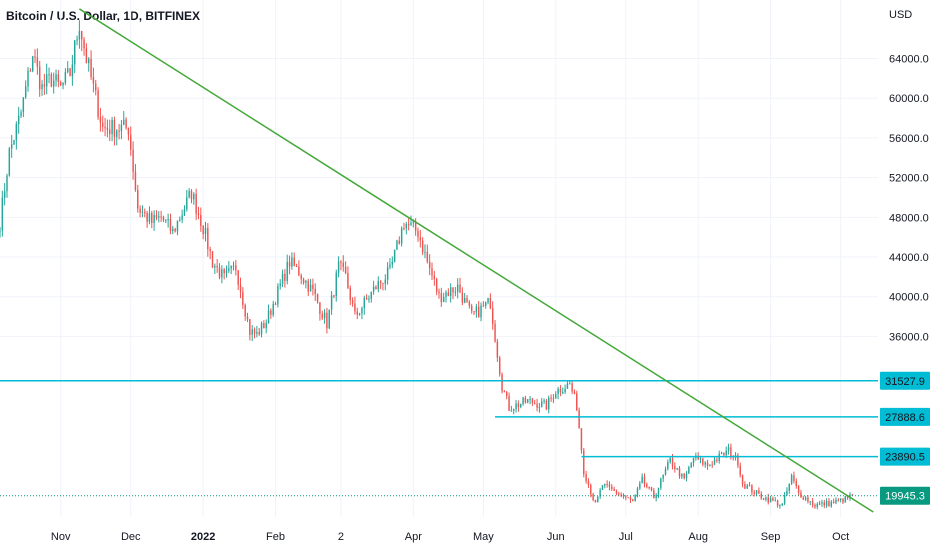 The width and height of the screenshot is (932, 550). What do you see at coordinates (450, 537) in the screenshot?
I see `time-axis: Nov Dec 2022 Feb 2 Apr May Jun Jul Aug Sep Oct` at bounding box center [450, 537].